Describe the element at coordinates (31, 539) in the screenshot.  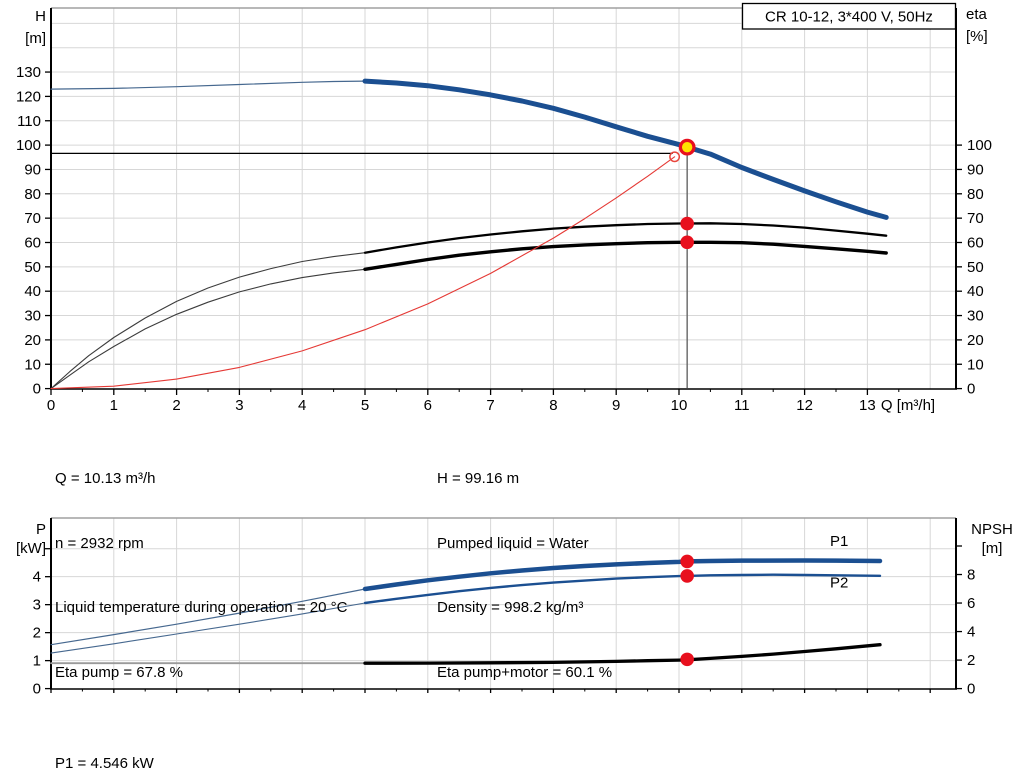
I see `y-left-axis-title: P [kW]` at that location.